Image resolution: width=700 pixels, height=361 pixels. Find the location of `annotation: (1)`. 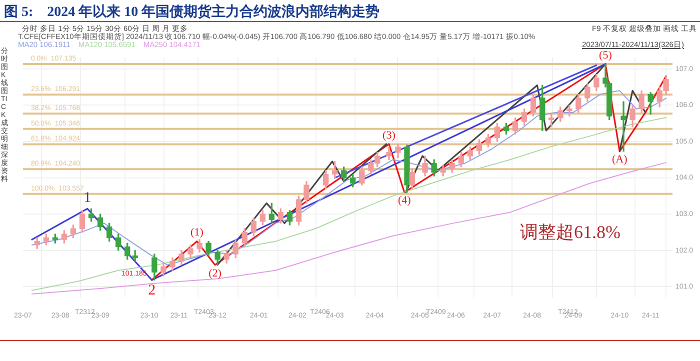

annotation: (1) is located at coordinates (197, 232).